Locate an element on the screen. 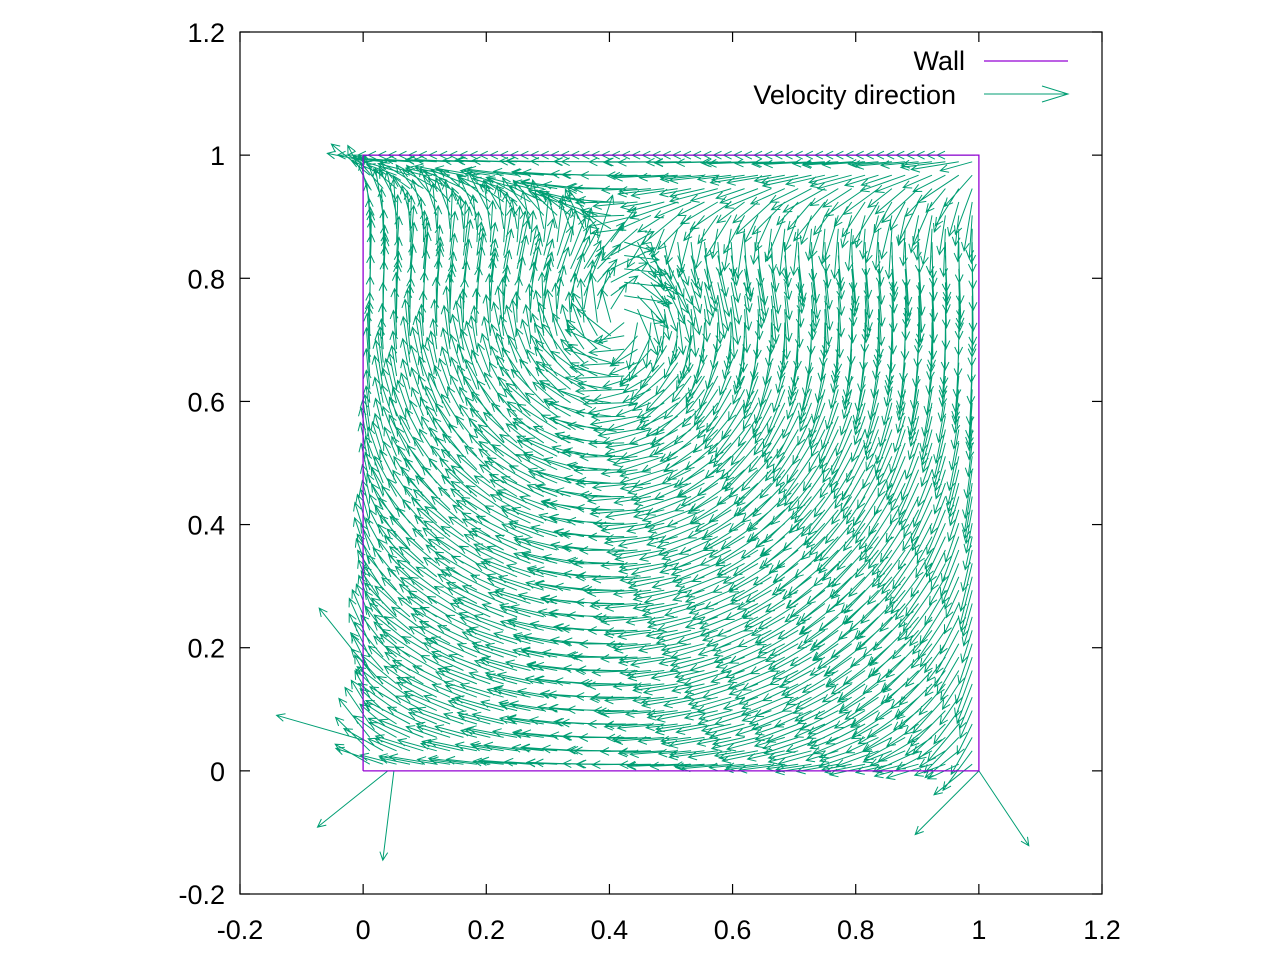  legend-arrow is located at coordinates (1027, 94).